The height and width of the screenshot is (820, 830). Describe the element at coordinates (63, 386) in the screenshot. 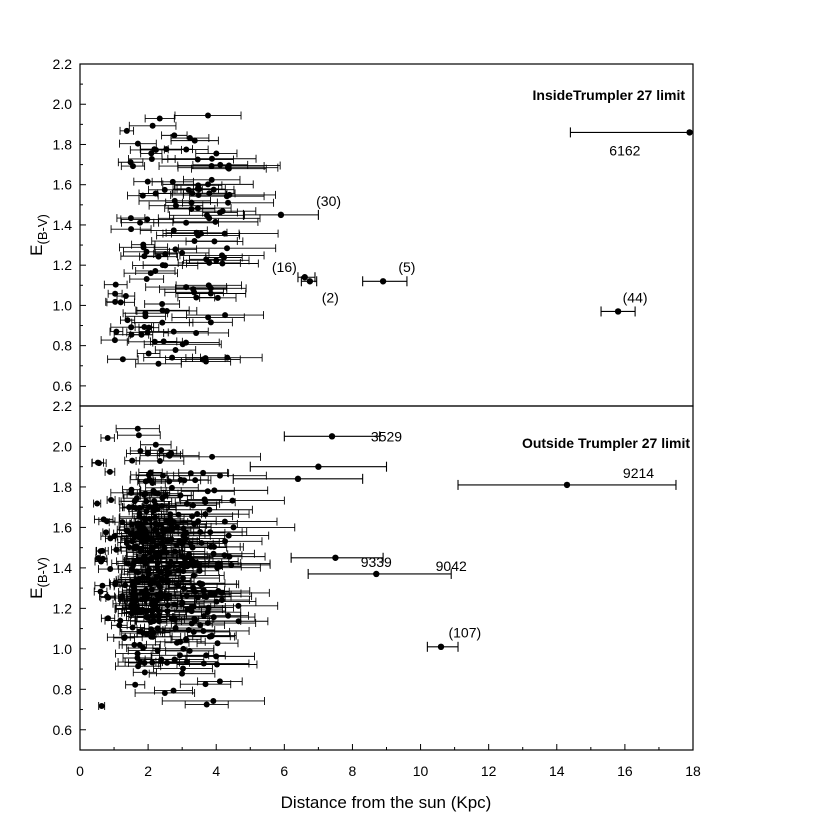

I see `y-tick-label: 0.6` at that location.